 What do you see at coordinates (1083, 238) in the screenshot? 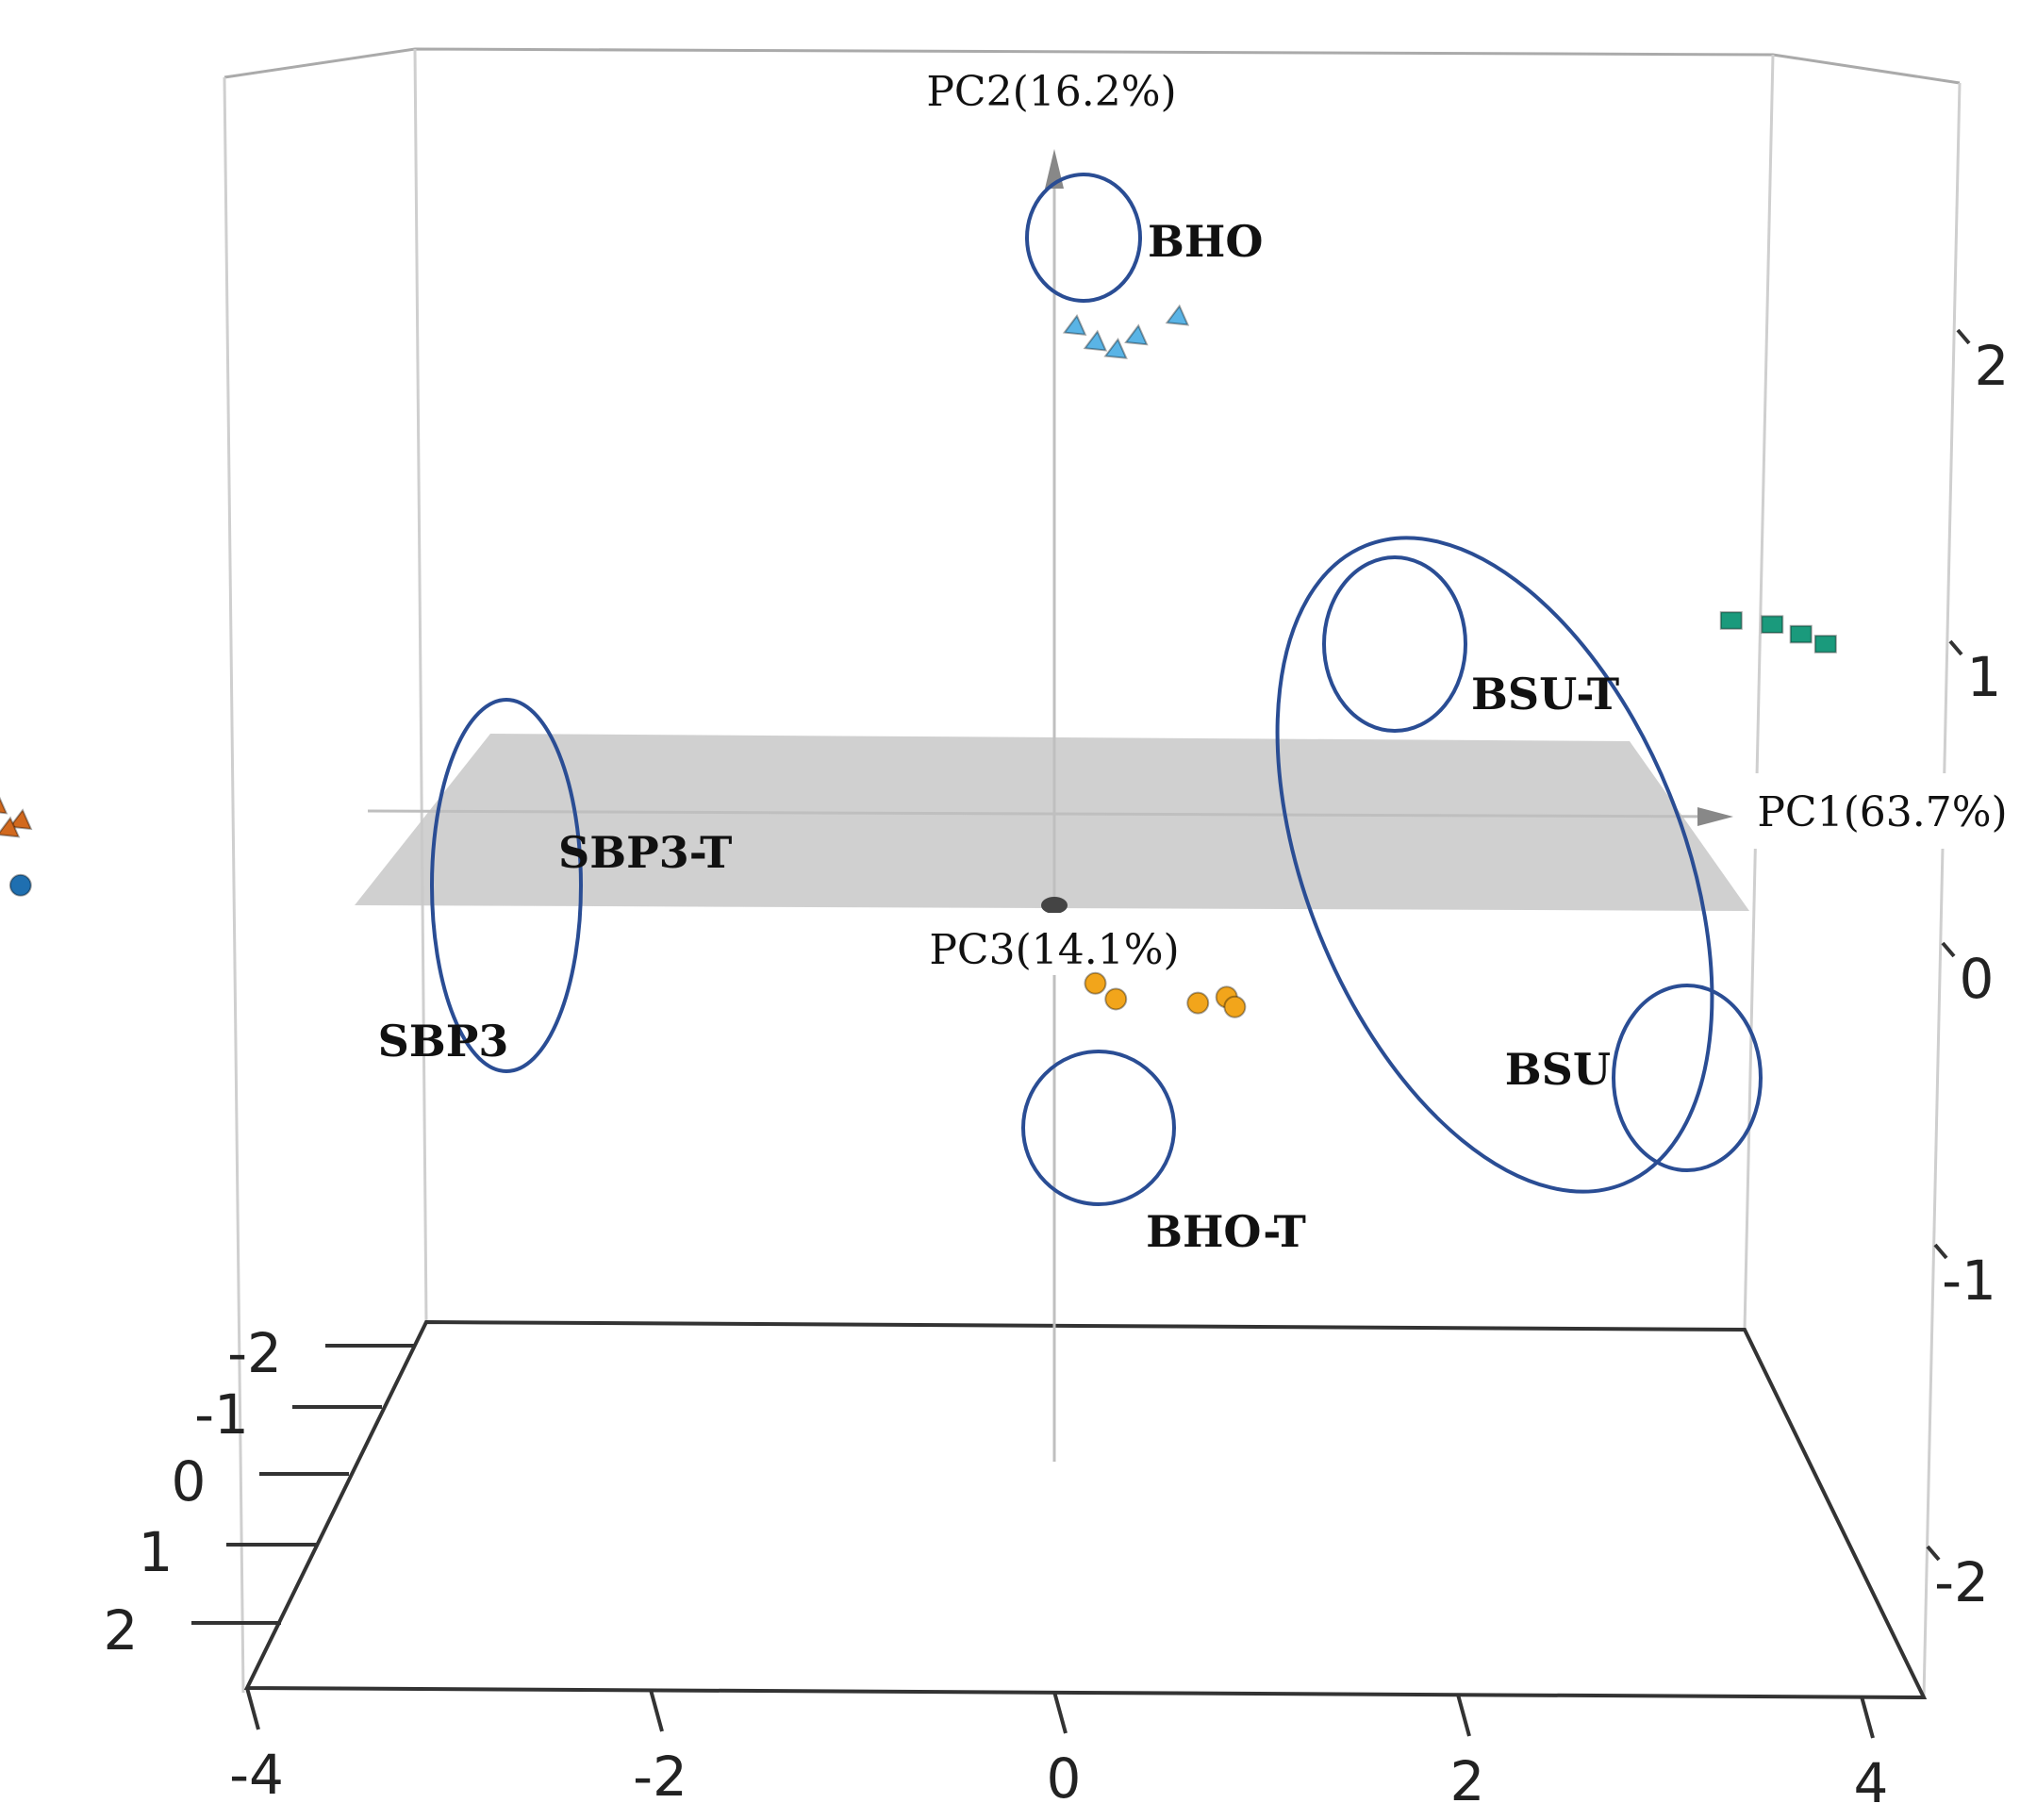
I see `bho-cluster-circle` at bounding box center [1083, 238].